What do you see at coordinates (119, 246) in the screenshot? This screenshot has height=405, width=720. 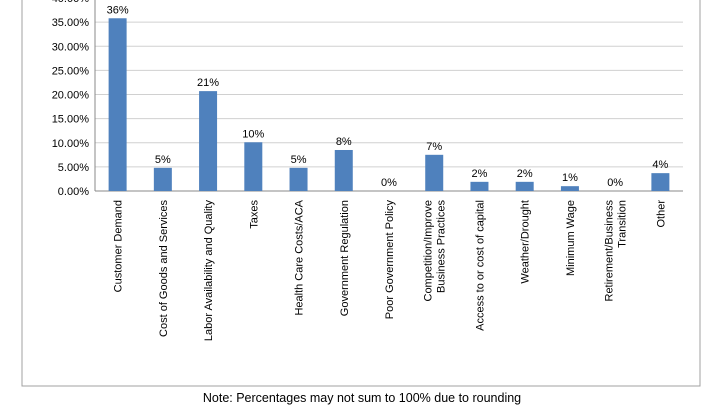 I see `x-tick-label: Customer Demand` at bounding box center [119, 246].